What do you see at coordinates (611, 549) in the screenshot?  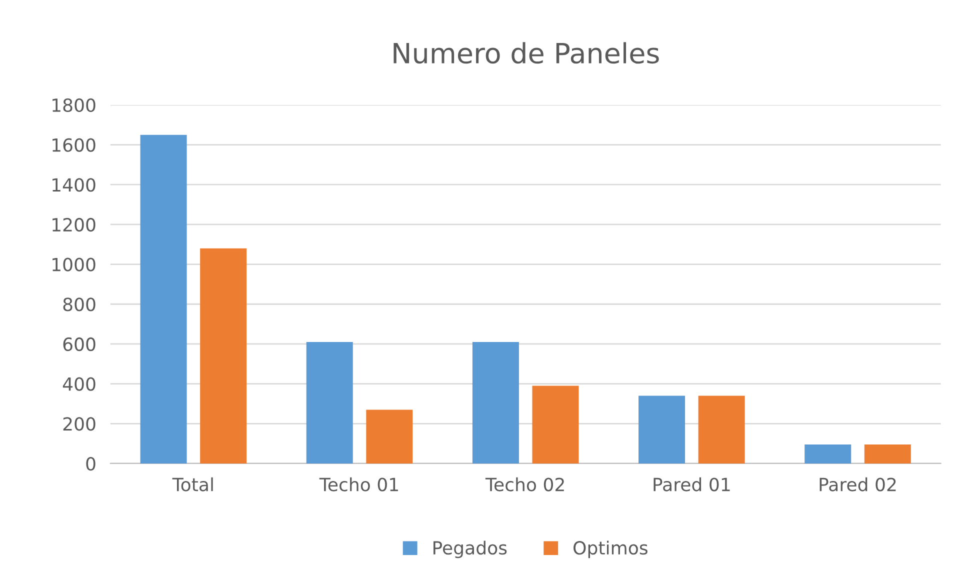 I see `legend-label: Optimos` at bounding box center [611, 549].